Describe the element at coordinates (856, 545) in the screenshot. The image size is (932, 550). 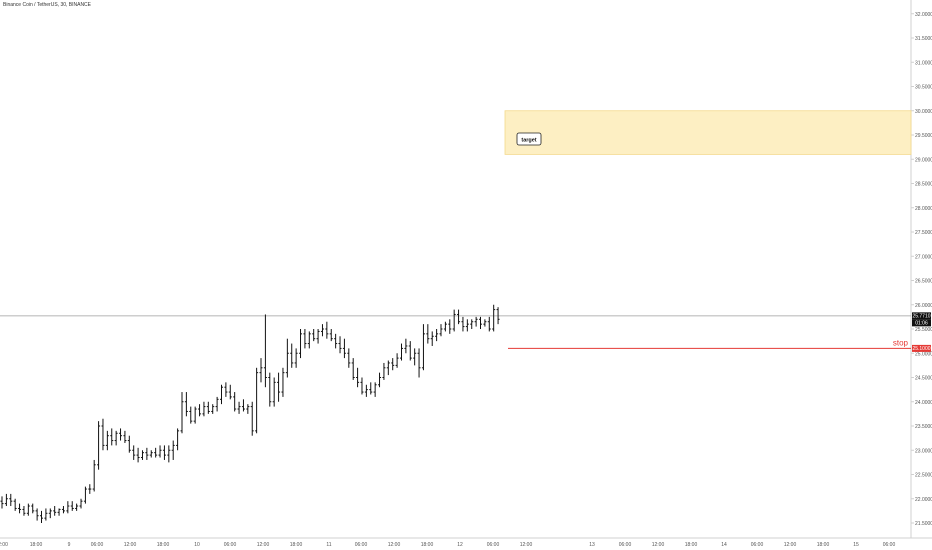
I see `x-tick-label: 15` at that location.